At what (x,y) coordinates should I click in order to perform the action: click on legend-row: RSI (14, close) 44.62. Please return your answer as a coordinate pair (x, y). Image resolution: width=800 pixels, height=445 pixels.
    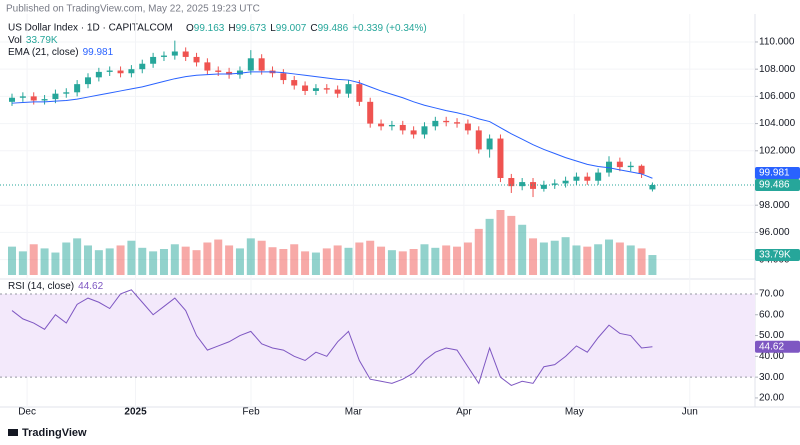
    Looking at the image, I should click on (56, 286).